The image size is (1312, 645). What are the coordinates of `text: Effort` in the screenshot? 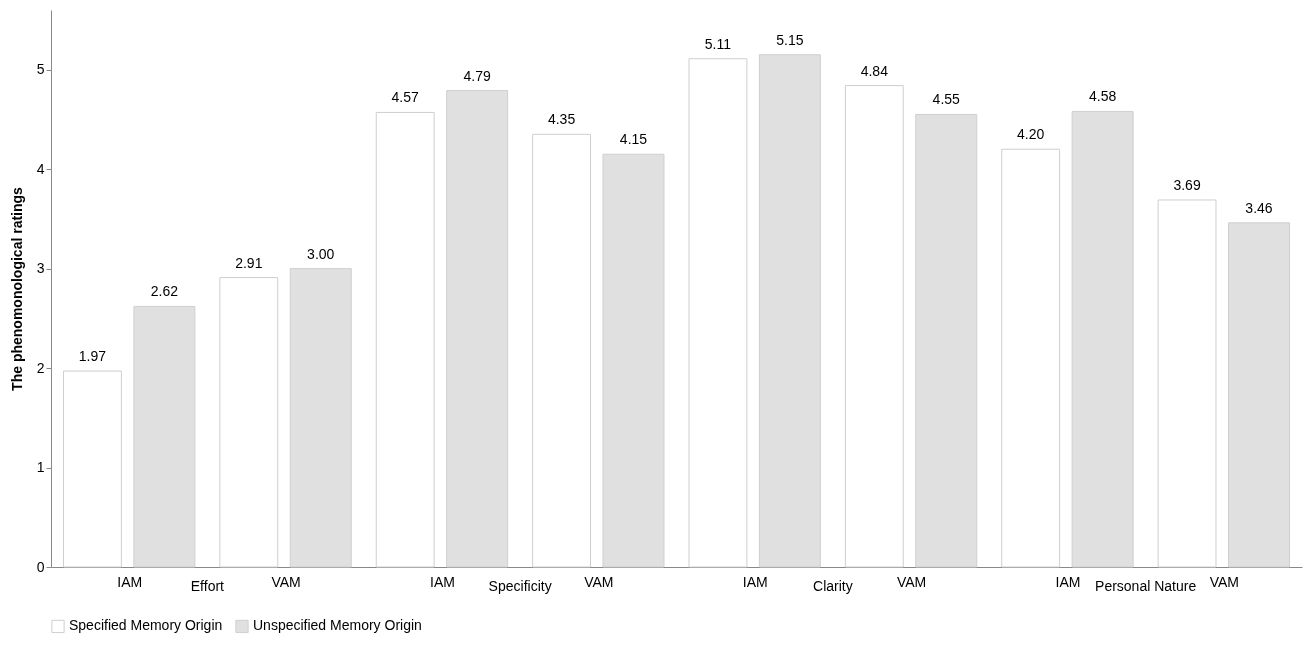 It's located at (207, 586).